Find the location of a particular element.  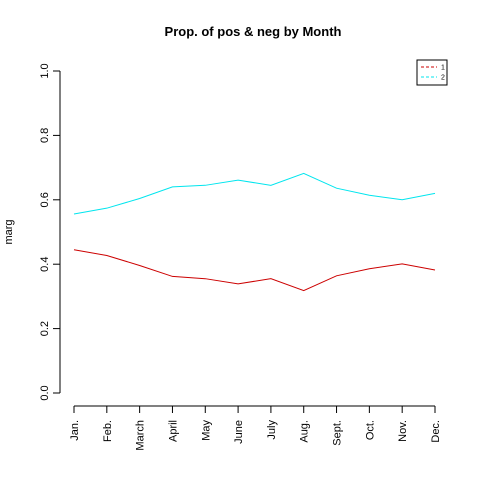

legend-label-2: 2 is located at coordinates (443, 78).